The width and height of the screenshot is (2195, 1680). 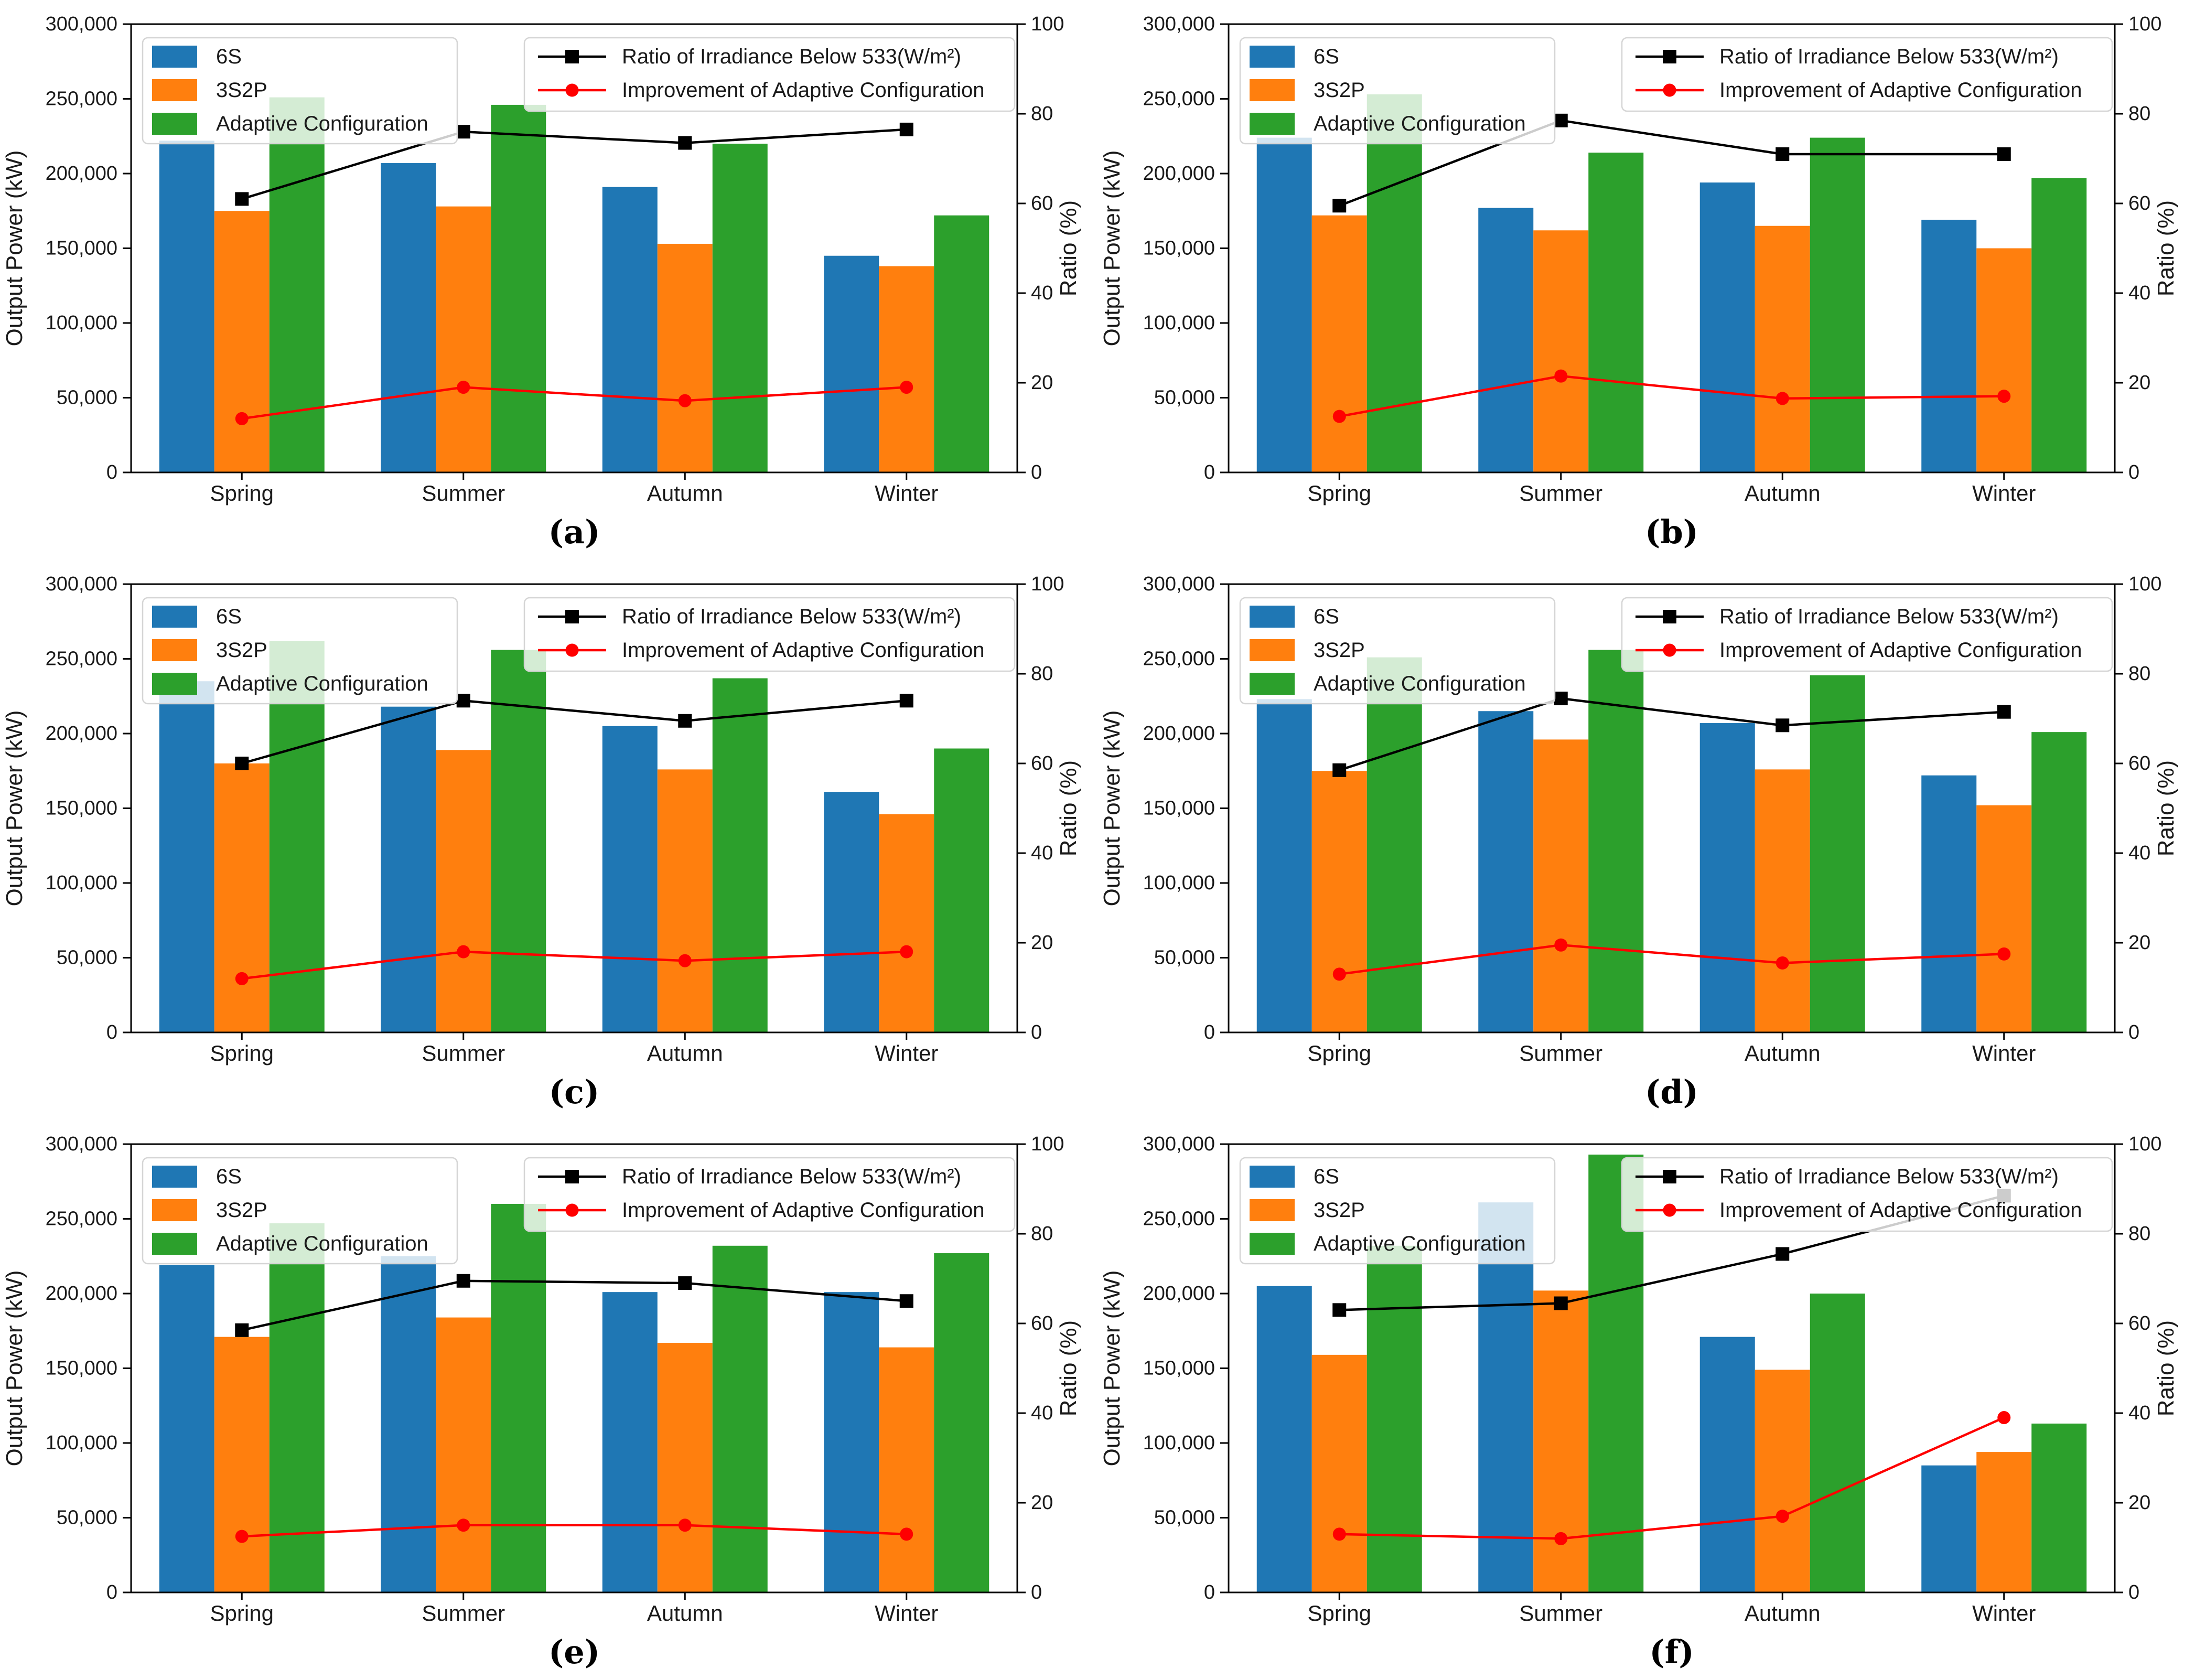 I want to click on chart-f-caption: (f), so click(x=1671, y=1652).